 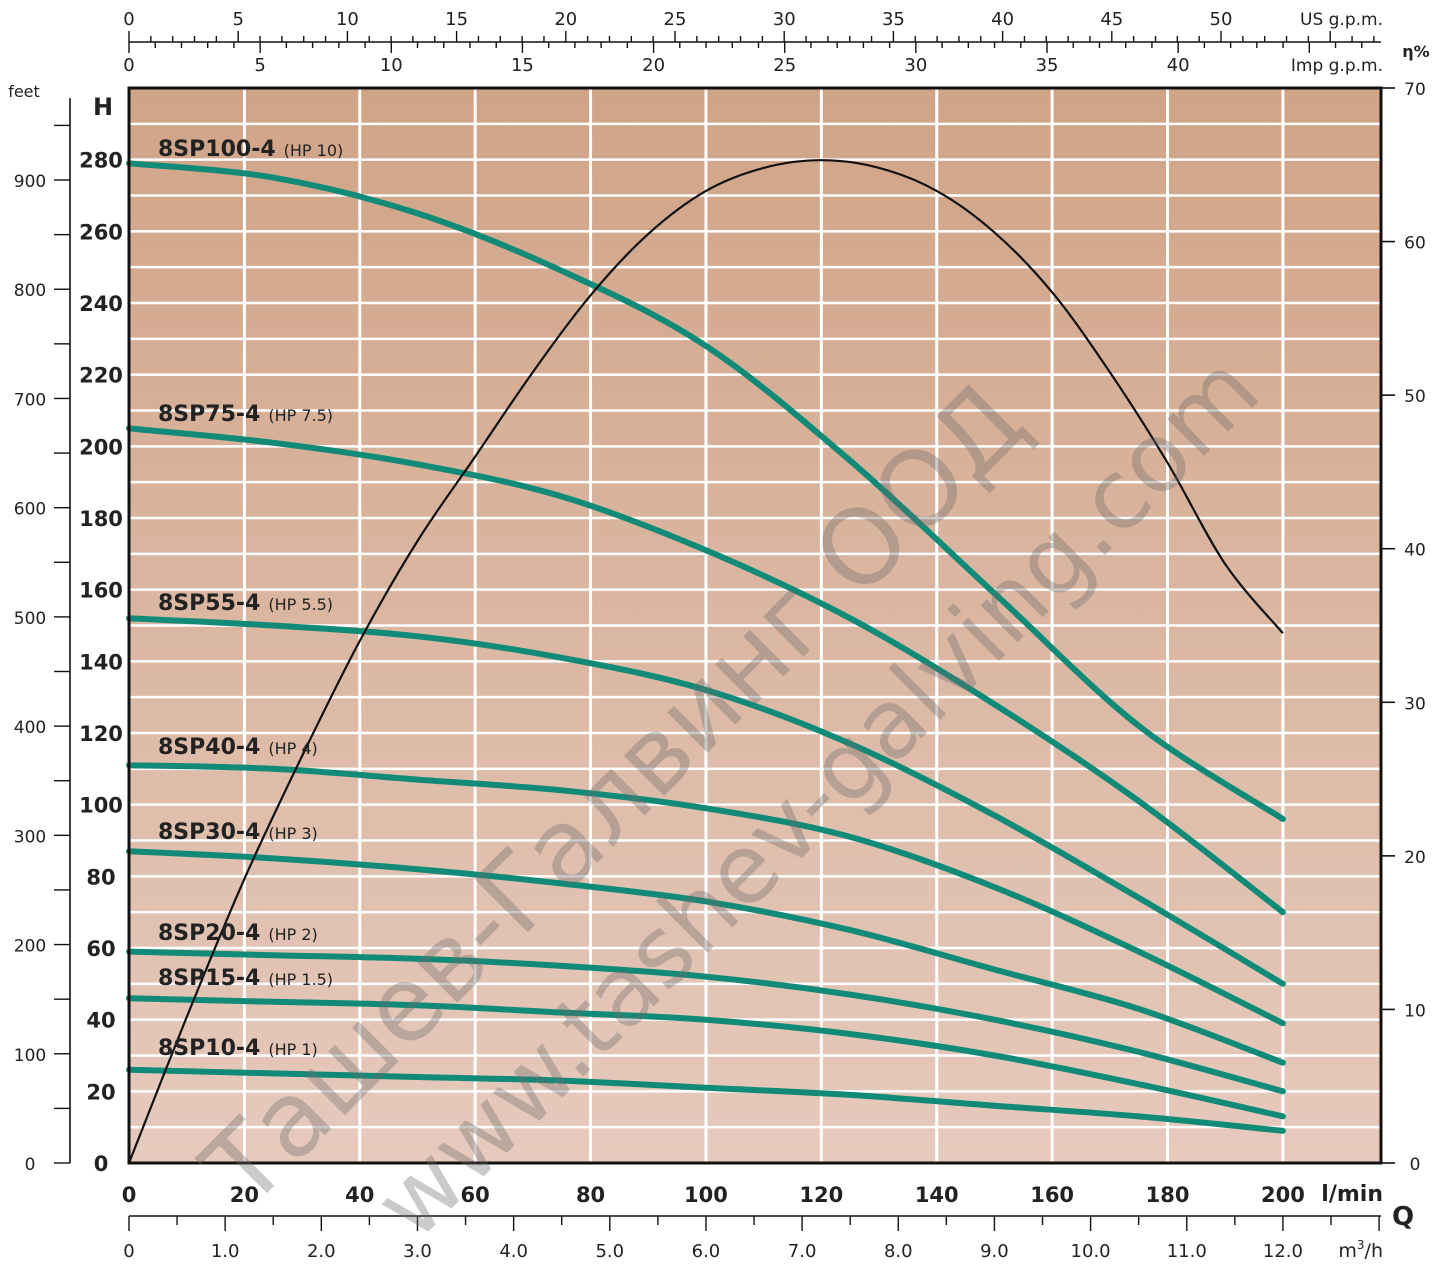 What do you see at coordinates (101, 1164) in the screenshot?
I see `head-tick-label: 0` at bounding box center [101, 1164].